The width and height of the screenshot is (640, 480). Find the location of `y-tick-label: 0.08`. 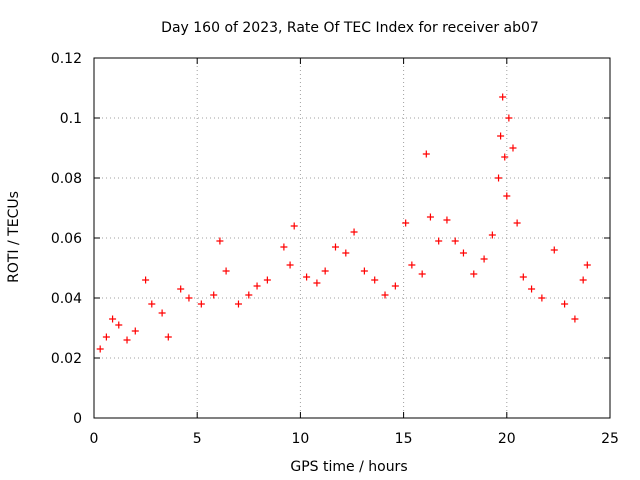

y-tick-label: 0.08 is located at coordinates (66, 179).